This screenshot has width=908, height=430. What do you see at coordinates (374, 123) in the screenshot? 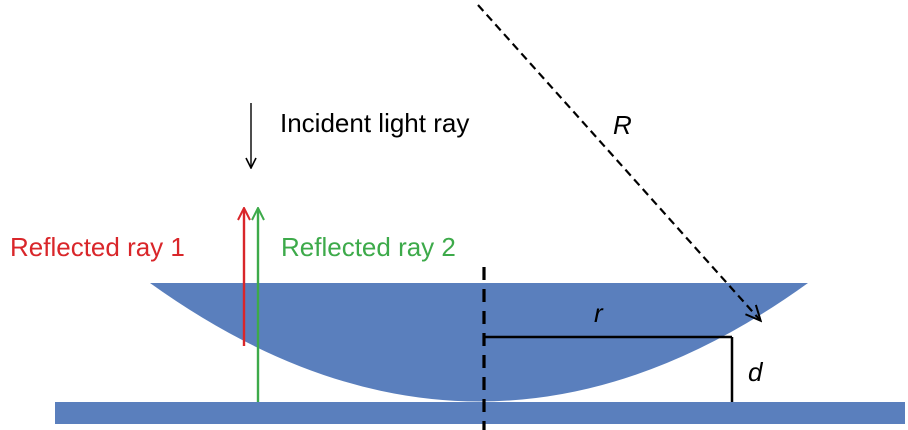
I see `incident-ray-label: Incident light ray` at bounding box center [374, 123].